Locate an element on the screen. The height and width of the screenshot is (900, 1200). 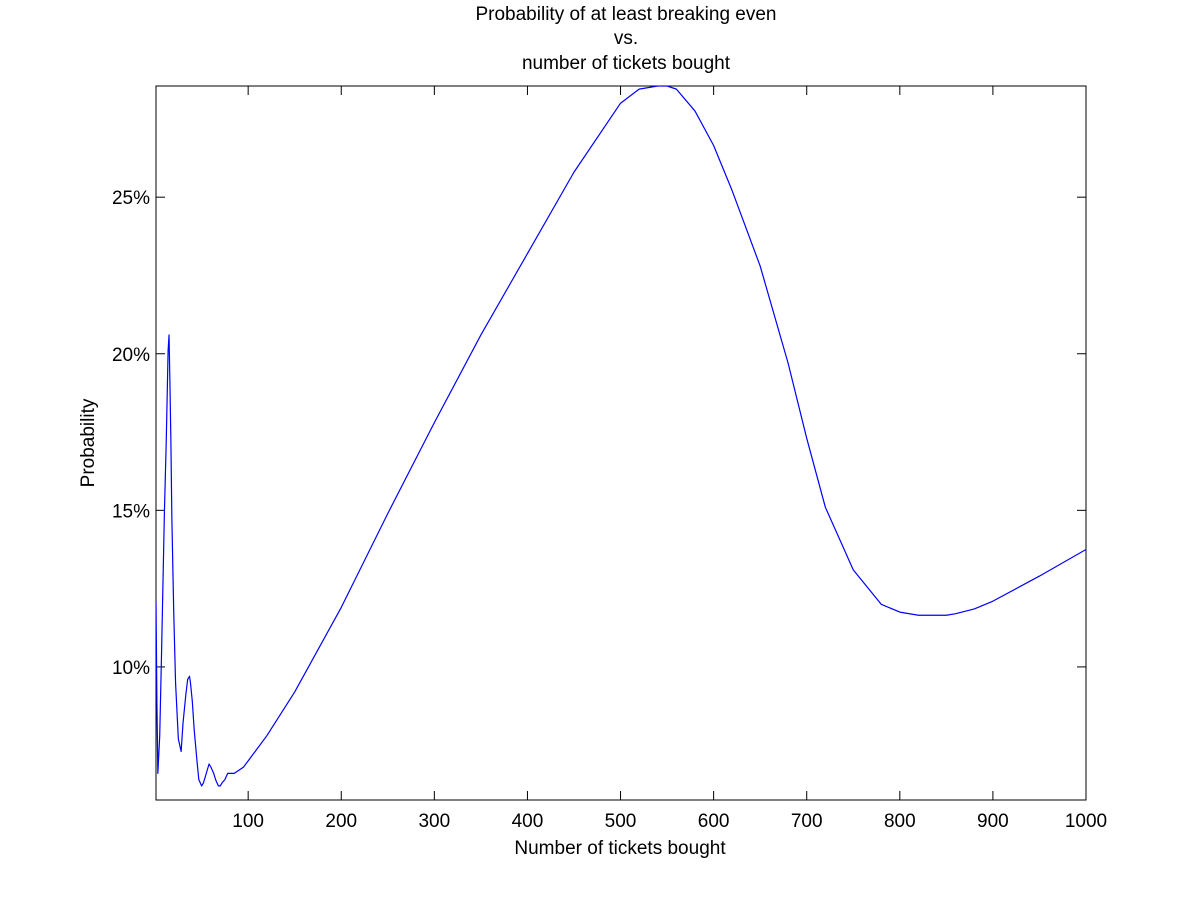
x-tick-label: 700 is located at coordinates (807, 821).